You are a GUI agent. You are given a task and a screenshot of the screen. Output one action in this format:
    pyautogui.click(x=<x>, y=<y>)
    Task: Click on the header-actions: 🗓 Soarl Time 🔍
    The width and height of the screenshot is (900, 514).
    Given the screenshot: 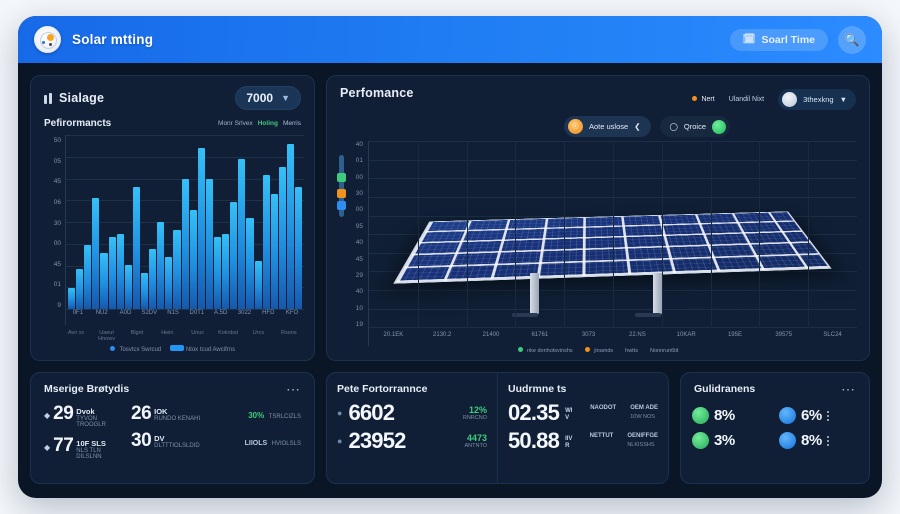 What is the action you would take?
    pyautogui.click(x=797, y=39)
    